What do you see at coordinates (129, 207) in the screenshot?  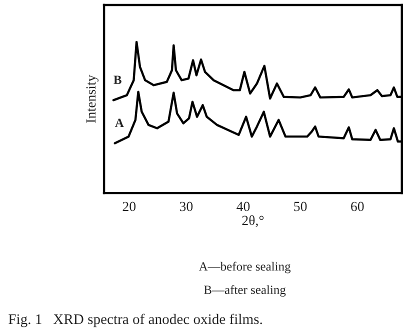 I see `x-tick-label: 20` at bounding box center [129, 207].